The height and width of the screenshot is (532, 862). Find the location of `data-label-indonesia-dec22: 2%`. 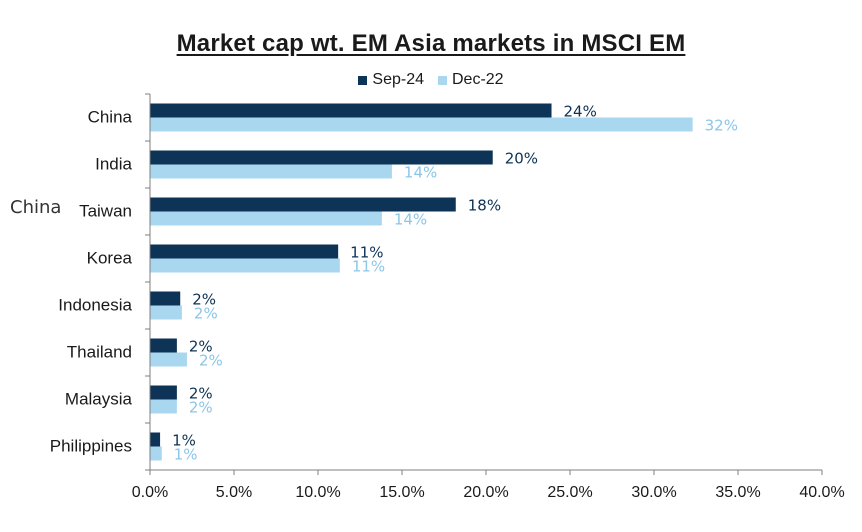

data-label-indonesia-dec22: 2% is located at coordinates (206, 314).